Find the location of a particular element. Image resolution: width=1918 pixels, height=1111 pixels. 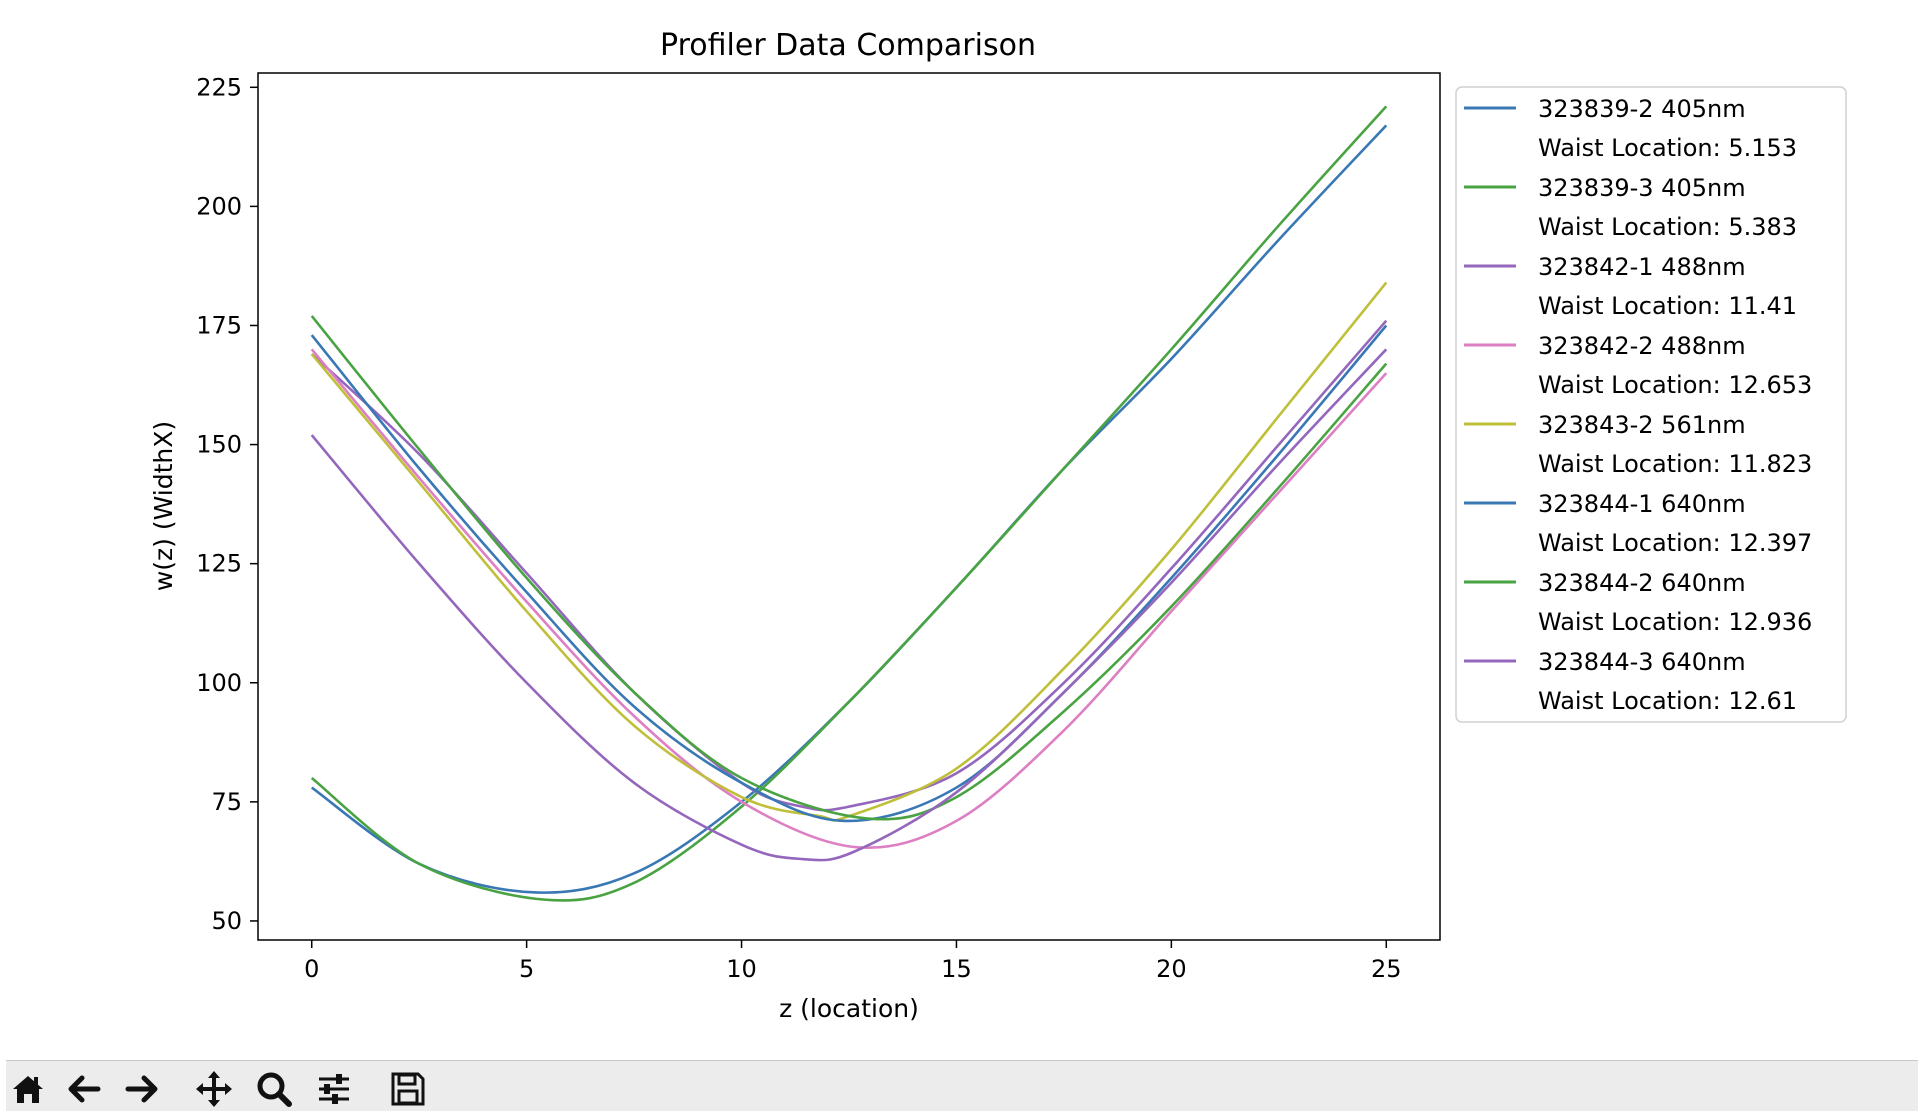

move-icon is located at coordinates (214, 1089).